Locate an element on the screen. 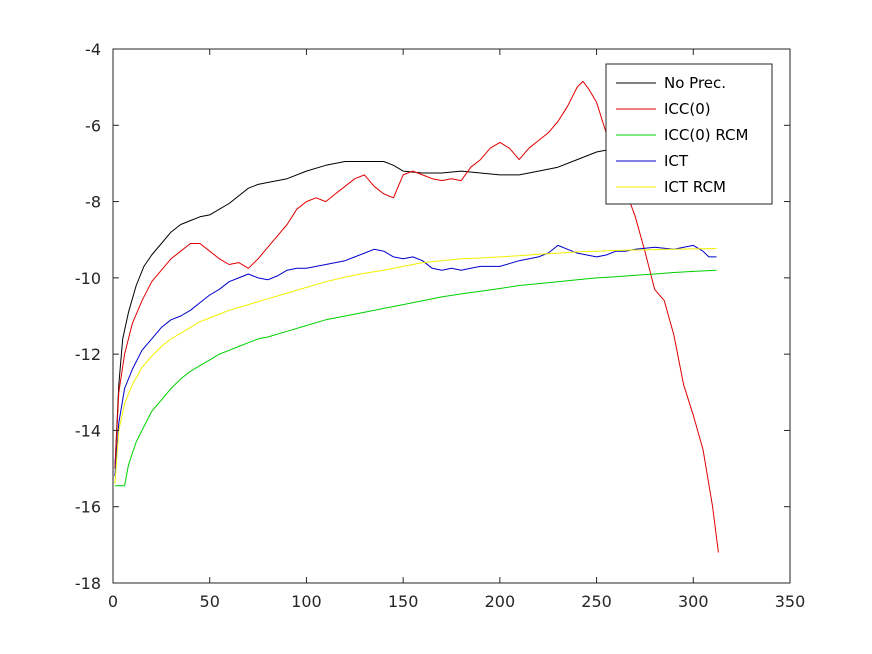  x-tick-label: 50 is located at coordinates (210, 601).